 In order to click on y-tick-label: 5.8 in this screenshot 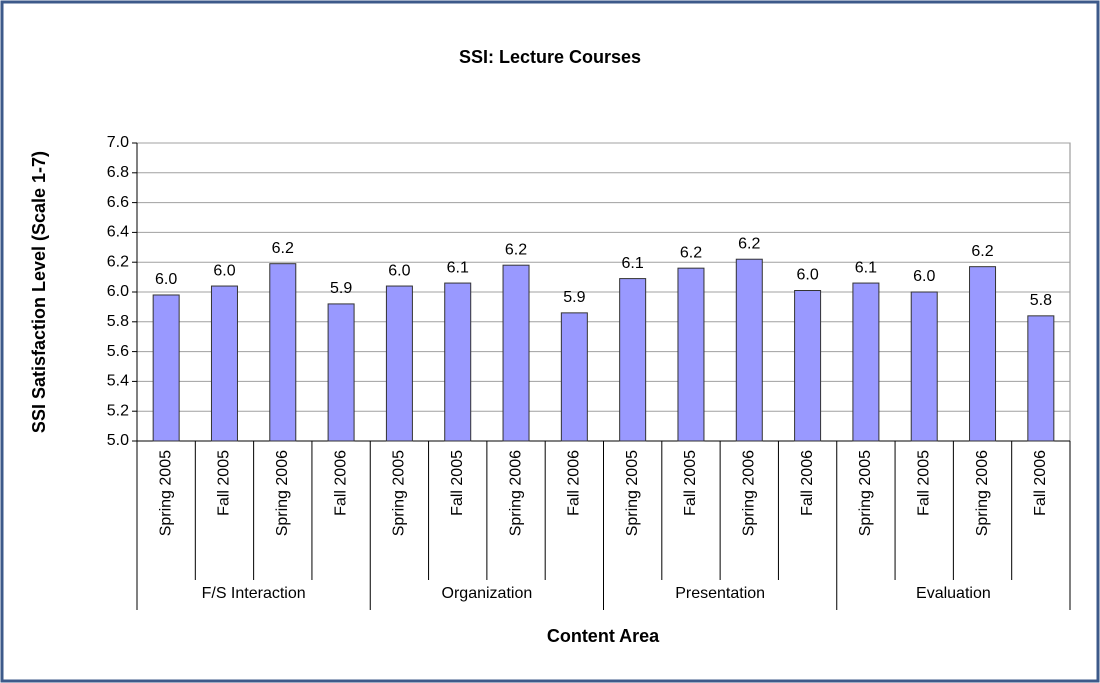, I will do `click(118, 321)`.